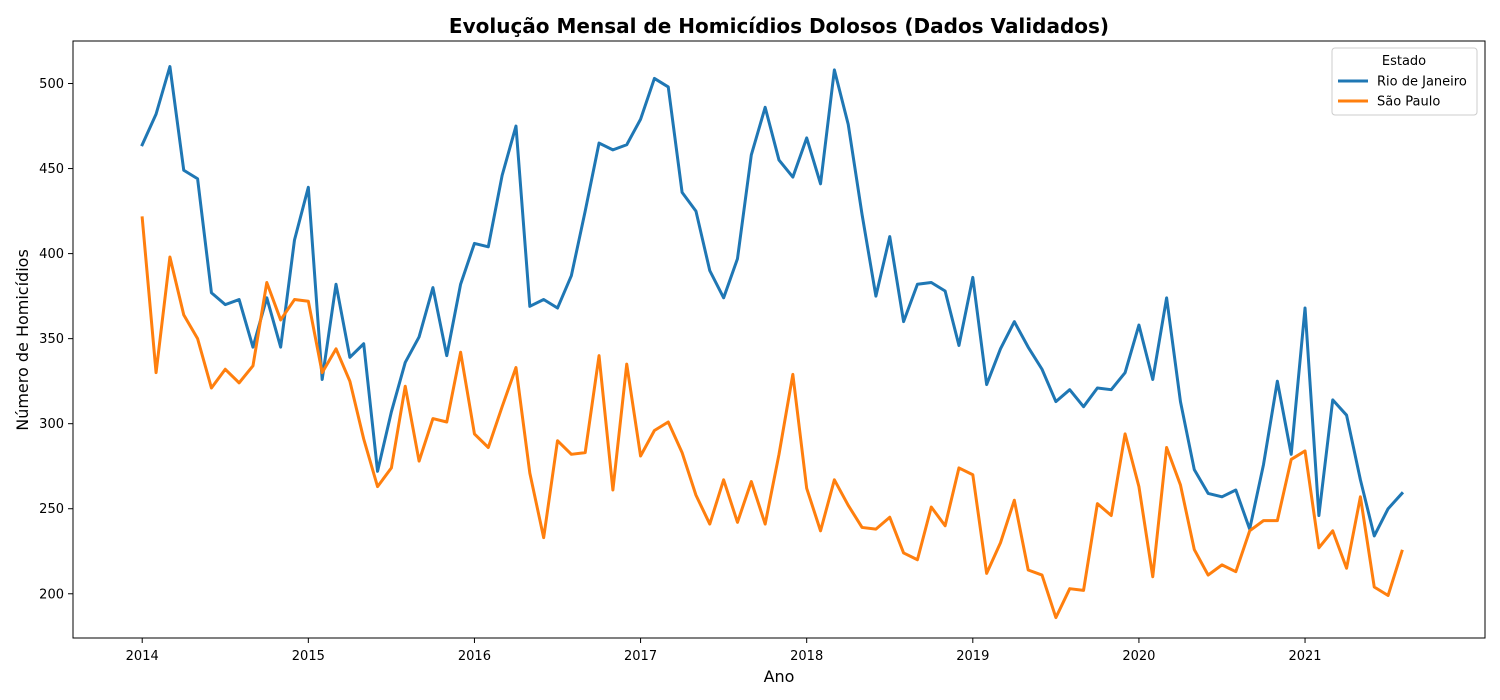 The height and width of the screenshot is (700, 1500). Describe the element at coordinates (51, 169) in the screenshot. I see `y-tick-label: 450` at that location.